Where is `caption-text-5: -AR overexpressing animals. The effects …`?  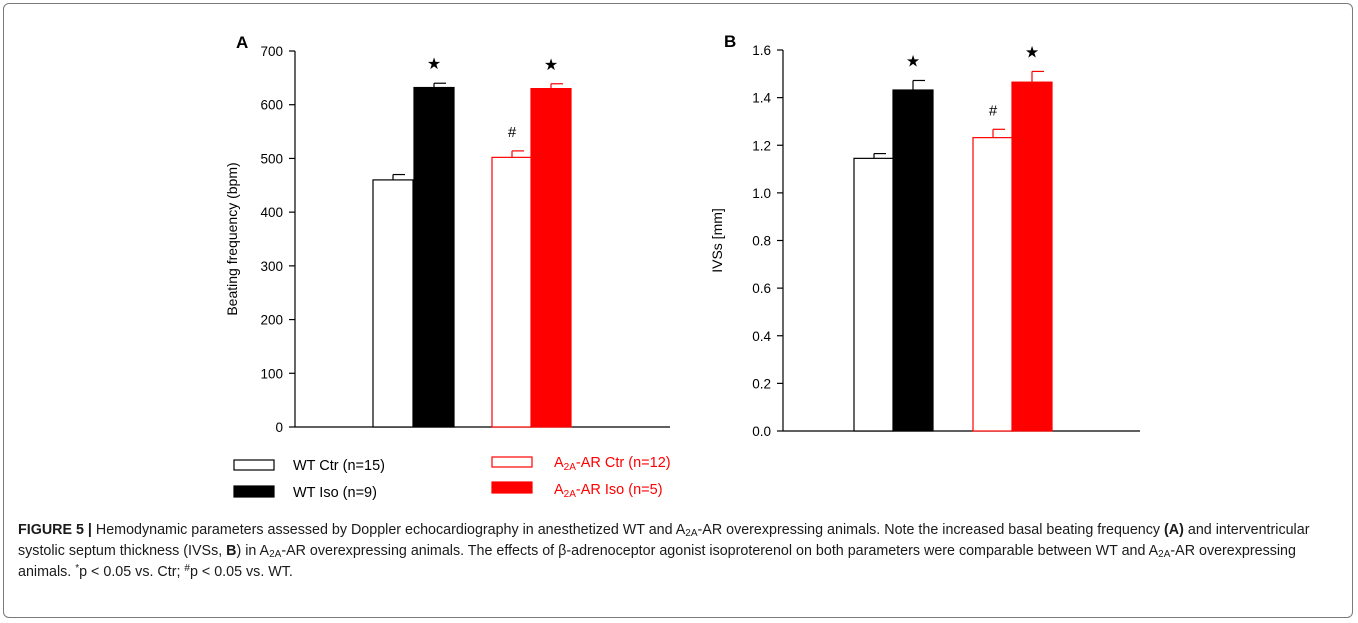
caption-text-5: -AR overexpressing animals. The effects … is located at coordinates (720, 551).